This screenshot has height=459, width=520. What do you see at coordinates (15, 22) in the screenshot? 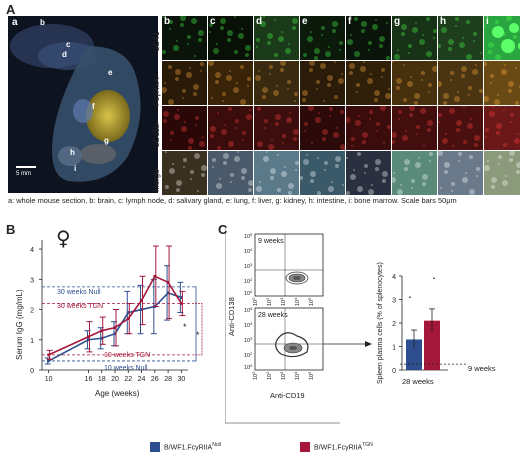
I see `overview-letter-a: a` at bounding box center [15, 22].